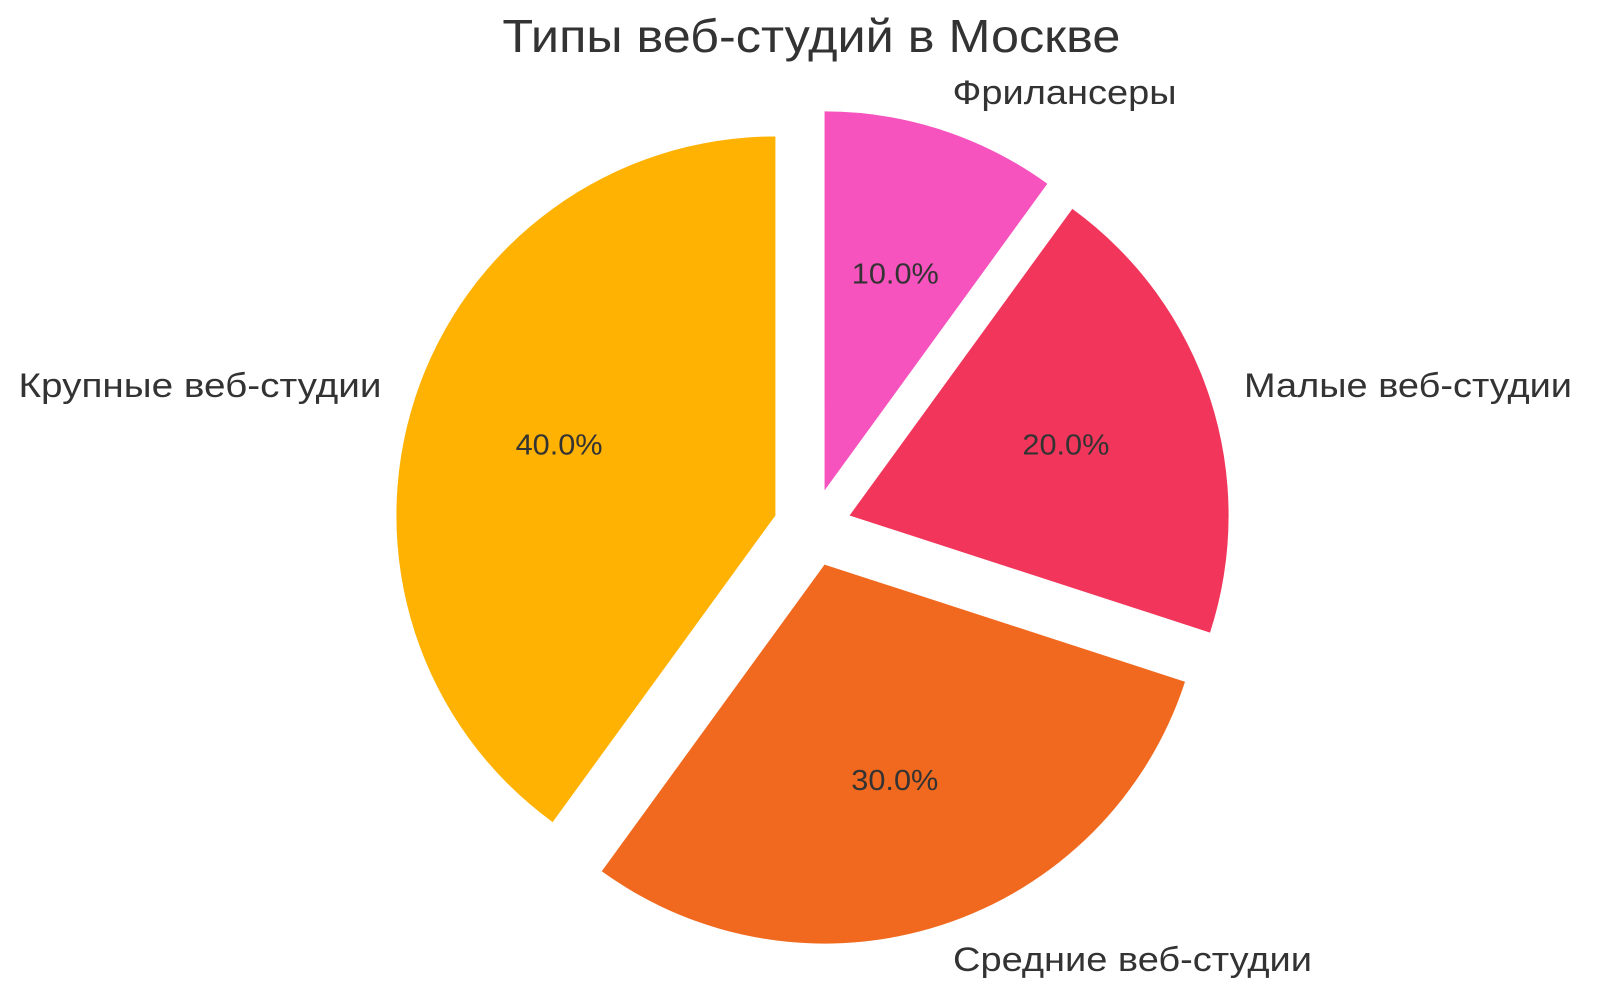 This screenshot has height=1006, width=1600. Describe the element at coordinates (200, 386) in the screenshot. I see `svg-text: Крупные веб-студии` at that location.